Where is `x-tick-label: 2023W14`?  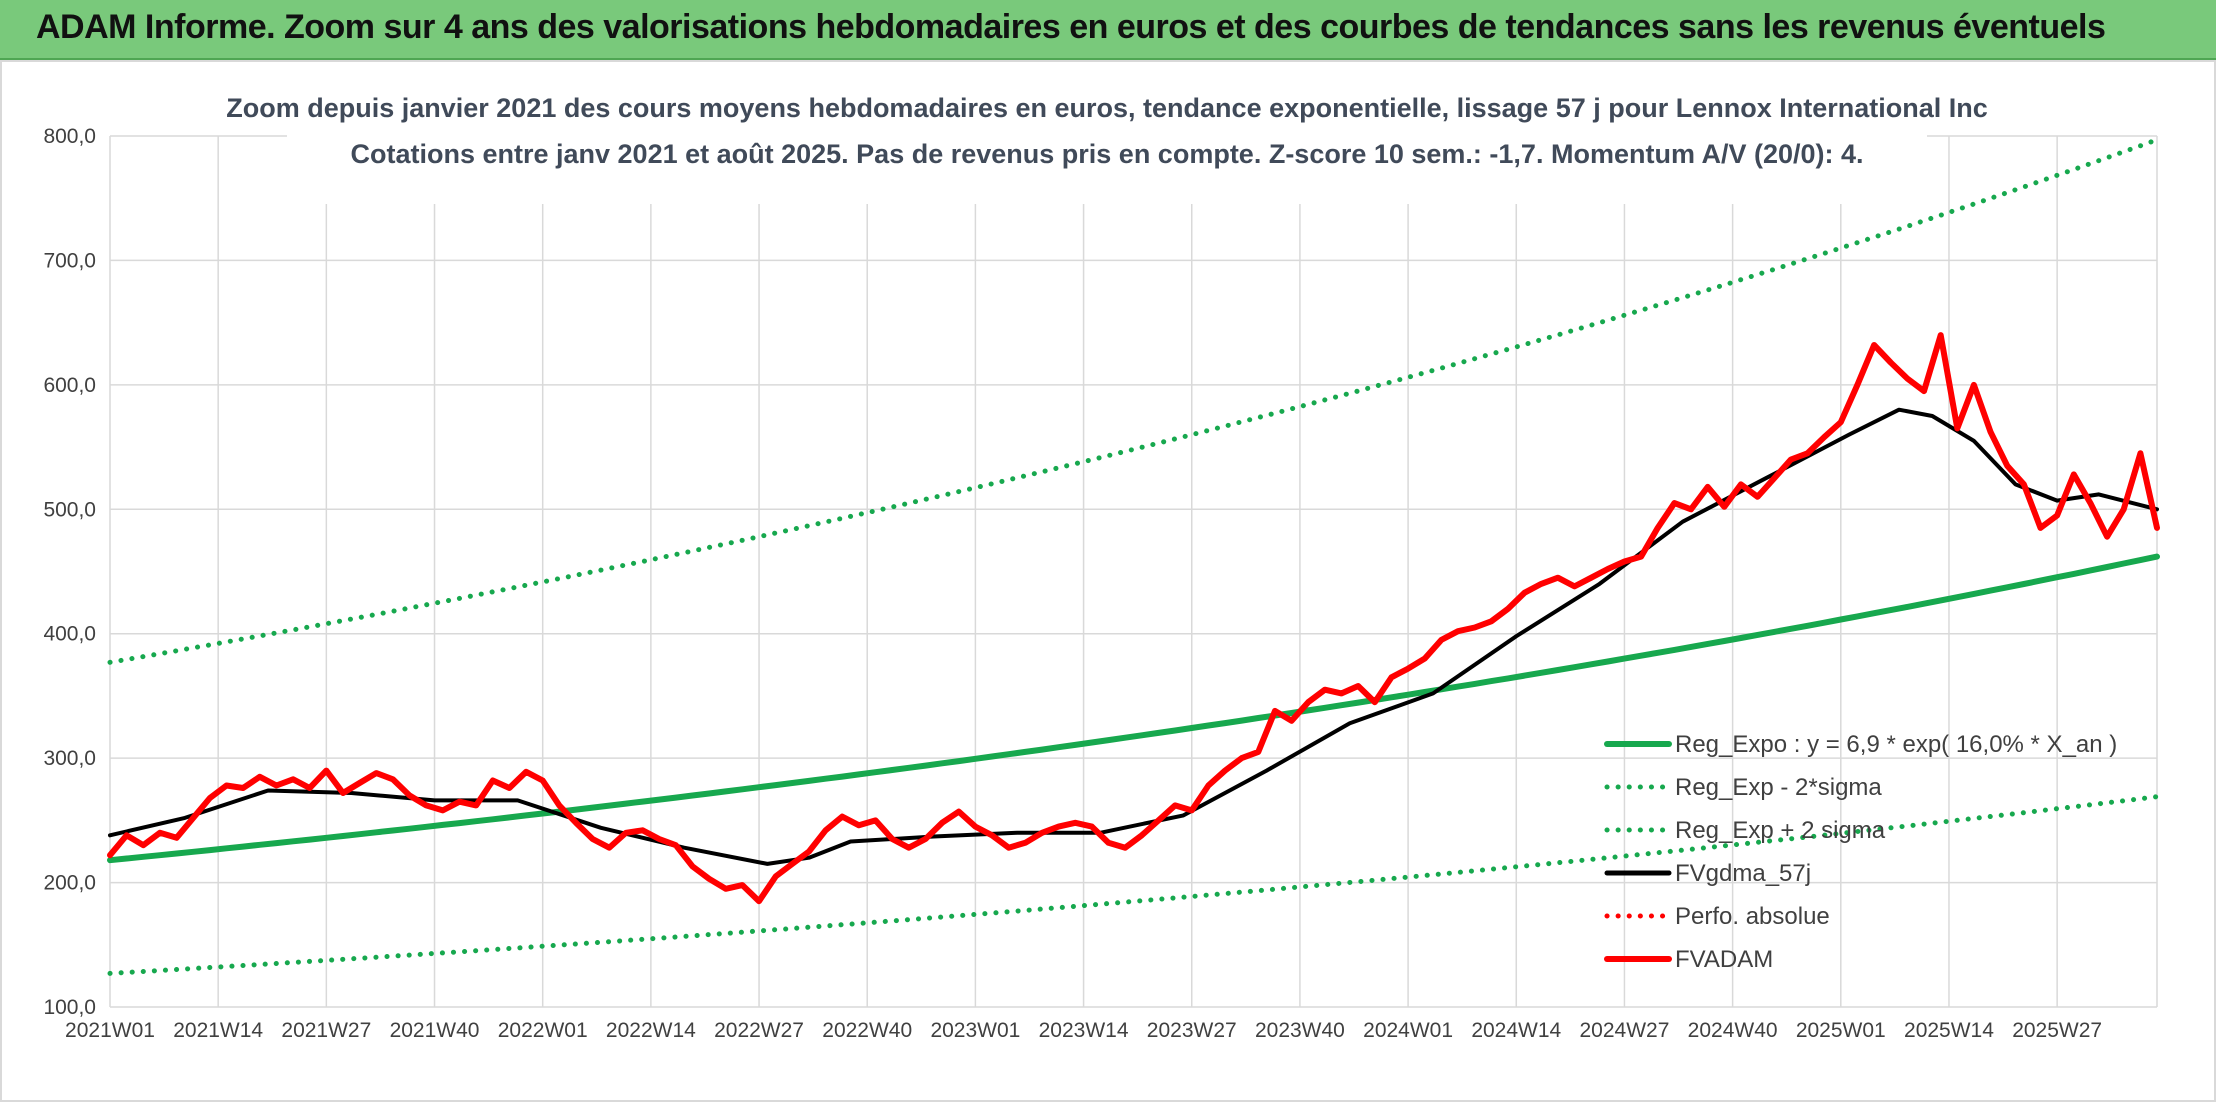 x-tick-label: 2023W14 is located at coordinates (1084, 1030).